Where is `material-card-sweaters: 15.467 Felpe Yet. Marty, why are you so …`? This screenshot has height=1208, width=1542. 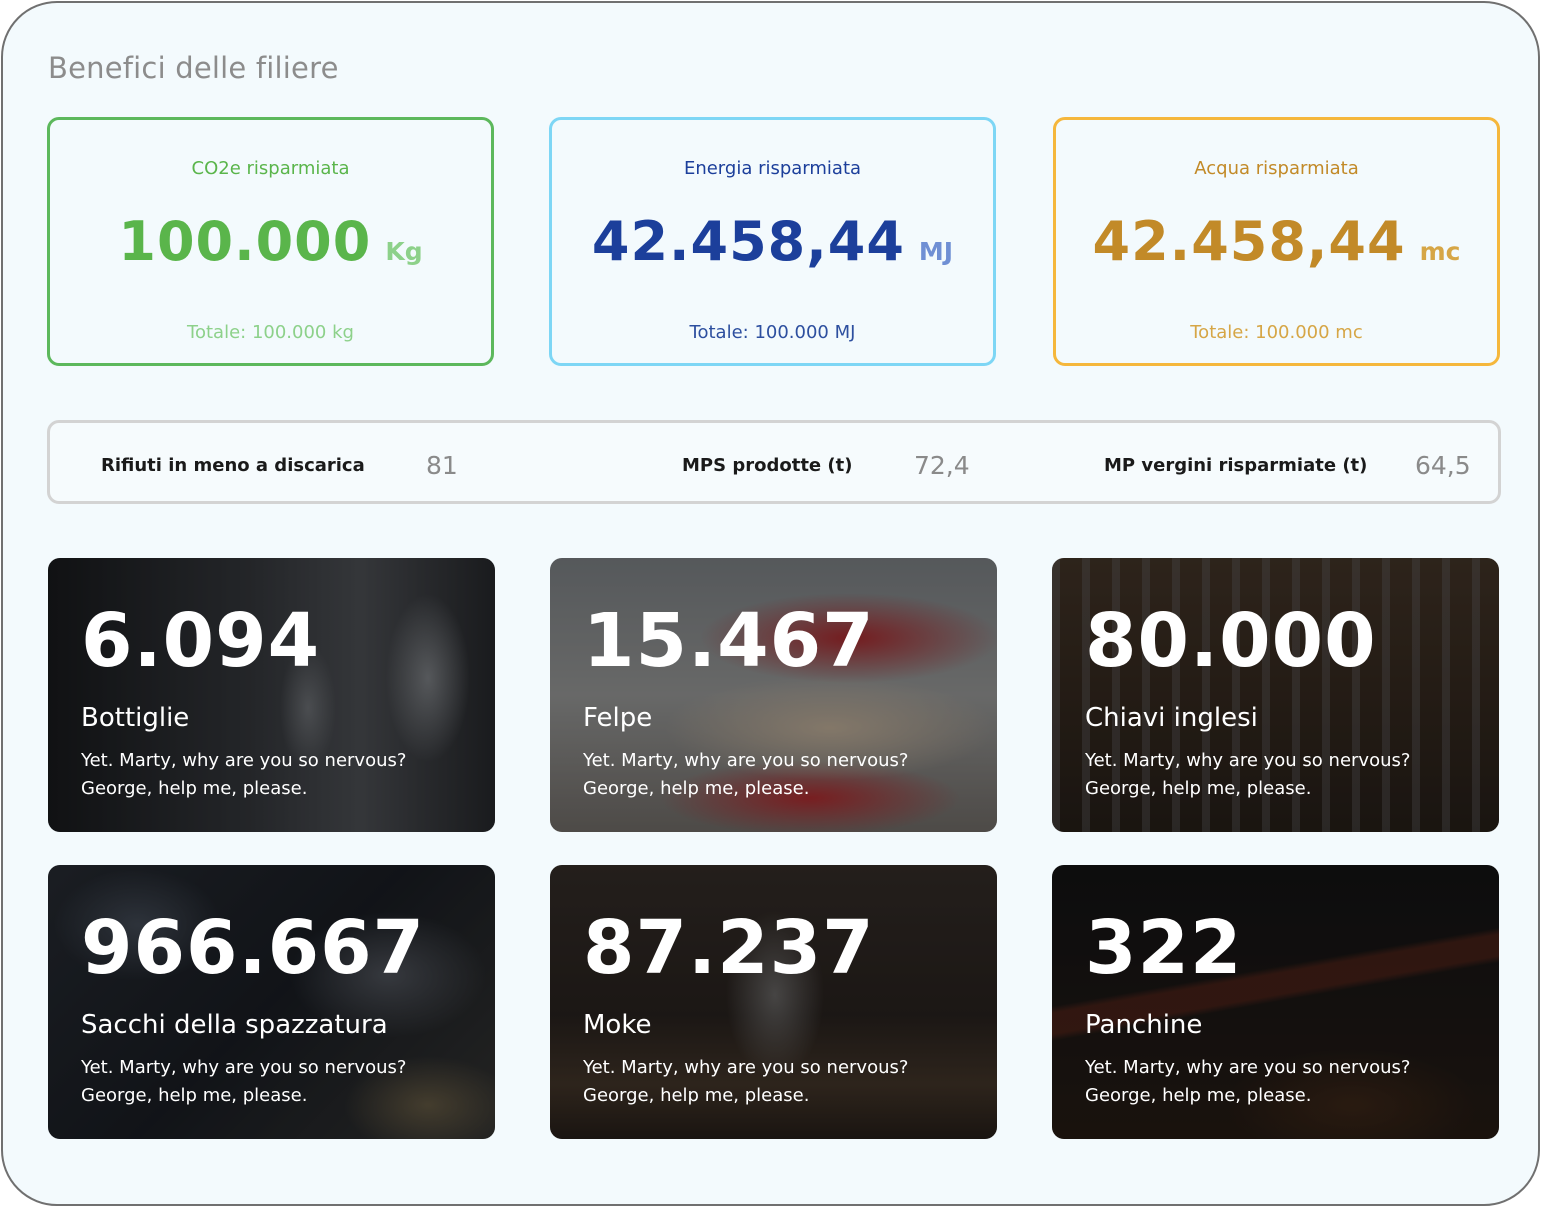 material-card-sweaters: 15.467 Felpe Yet. Marty, why are you so … is located at coordinates (773, 695).